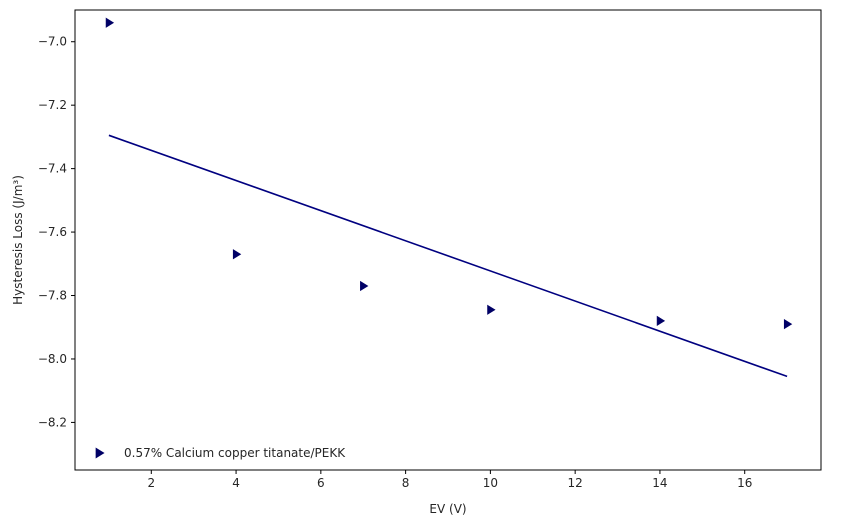 The image size is (857, 525). What do you see at coordinates (321, 483) in the screenshot?
I see `x-tick-label: 6` at bounding box center [321, 483].